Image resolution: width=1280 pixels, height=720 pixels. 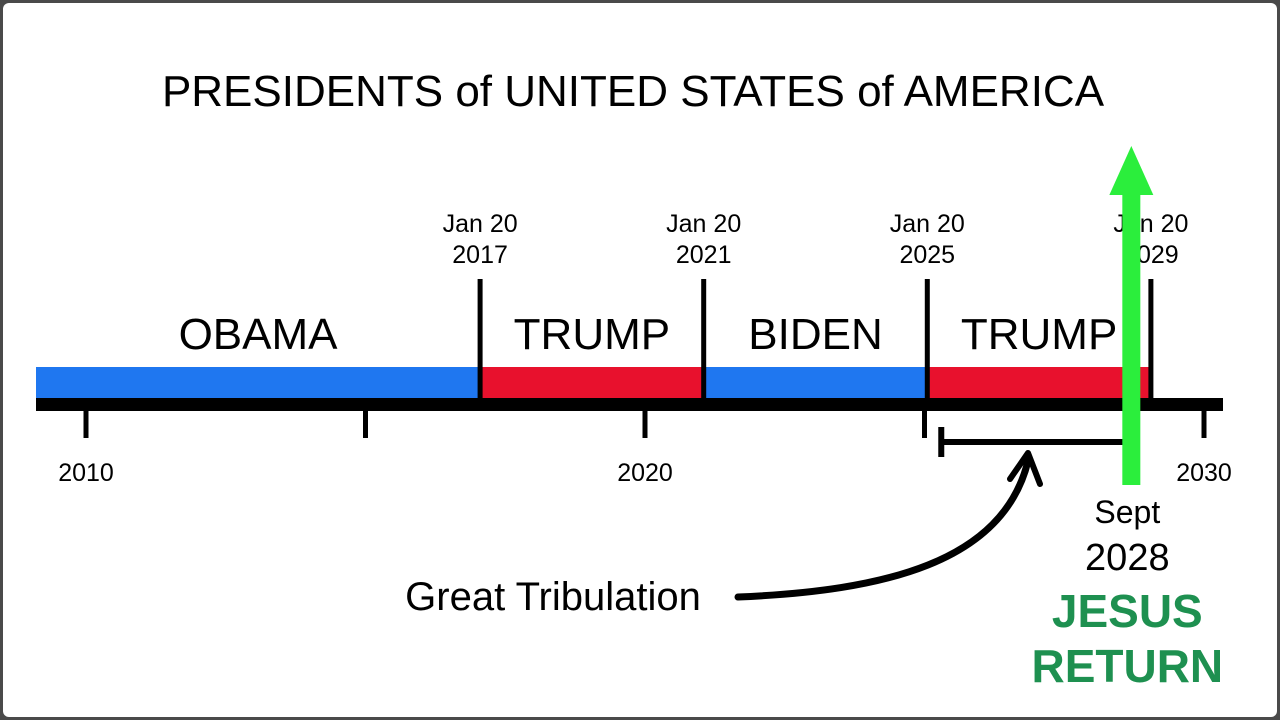 I want to click on president-name-labels: OBAMA TRUMP BIDEN TRUMP, so click(x=648, y=334).